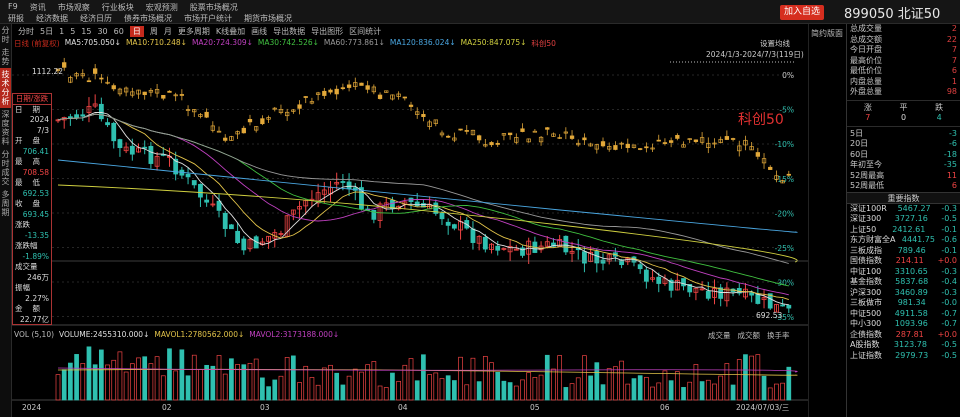 Image resolution: width=960 pixels, height=417 pixels. Describe the element at coordinates (365, 31) in the screenshot. I see `period-tab: 区间统计` at that location.